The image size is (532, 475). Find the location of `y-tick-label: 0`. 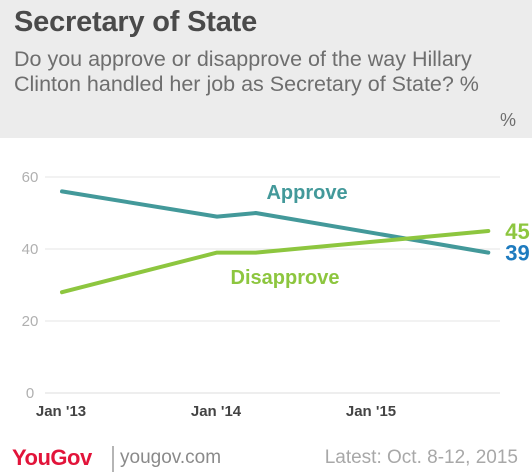

y-tick-label: 0 is located at coordinates (30, 393).